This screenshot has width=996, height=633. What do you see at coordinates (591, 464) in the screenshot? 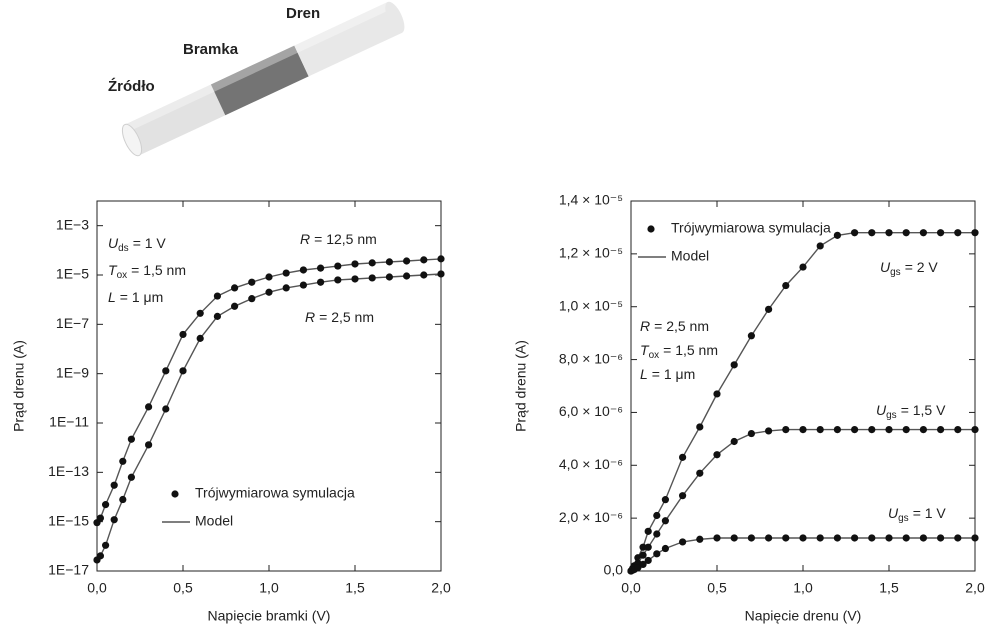
I see `y-tick-label: 4,0 × 10⁻⁶` at bounding box center [591, 464].